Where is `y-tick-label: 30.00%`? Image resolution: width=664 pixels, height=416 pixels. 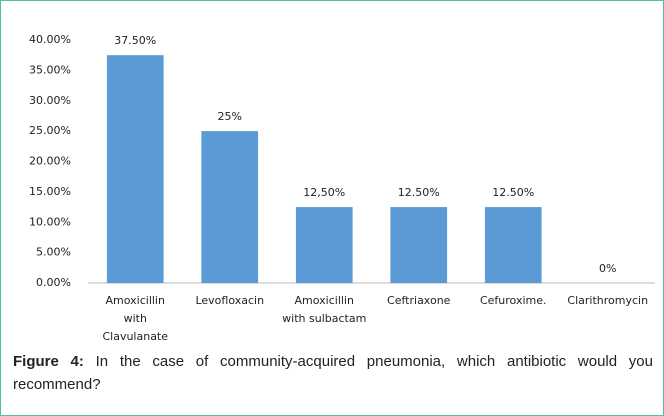 y-tick-label: 30.00% is located at coordinates (50, 100).